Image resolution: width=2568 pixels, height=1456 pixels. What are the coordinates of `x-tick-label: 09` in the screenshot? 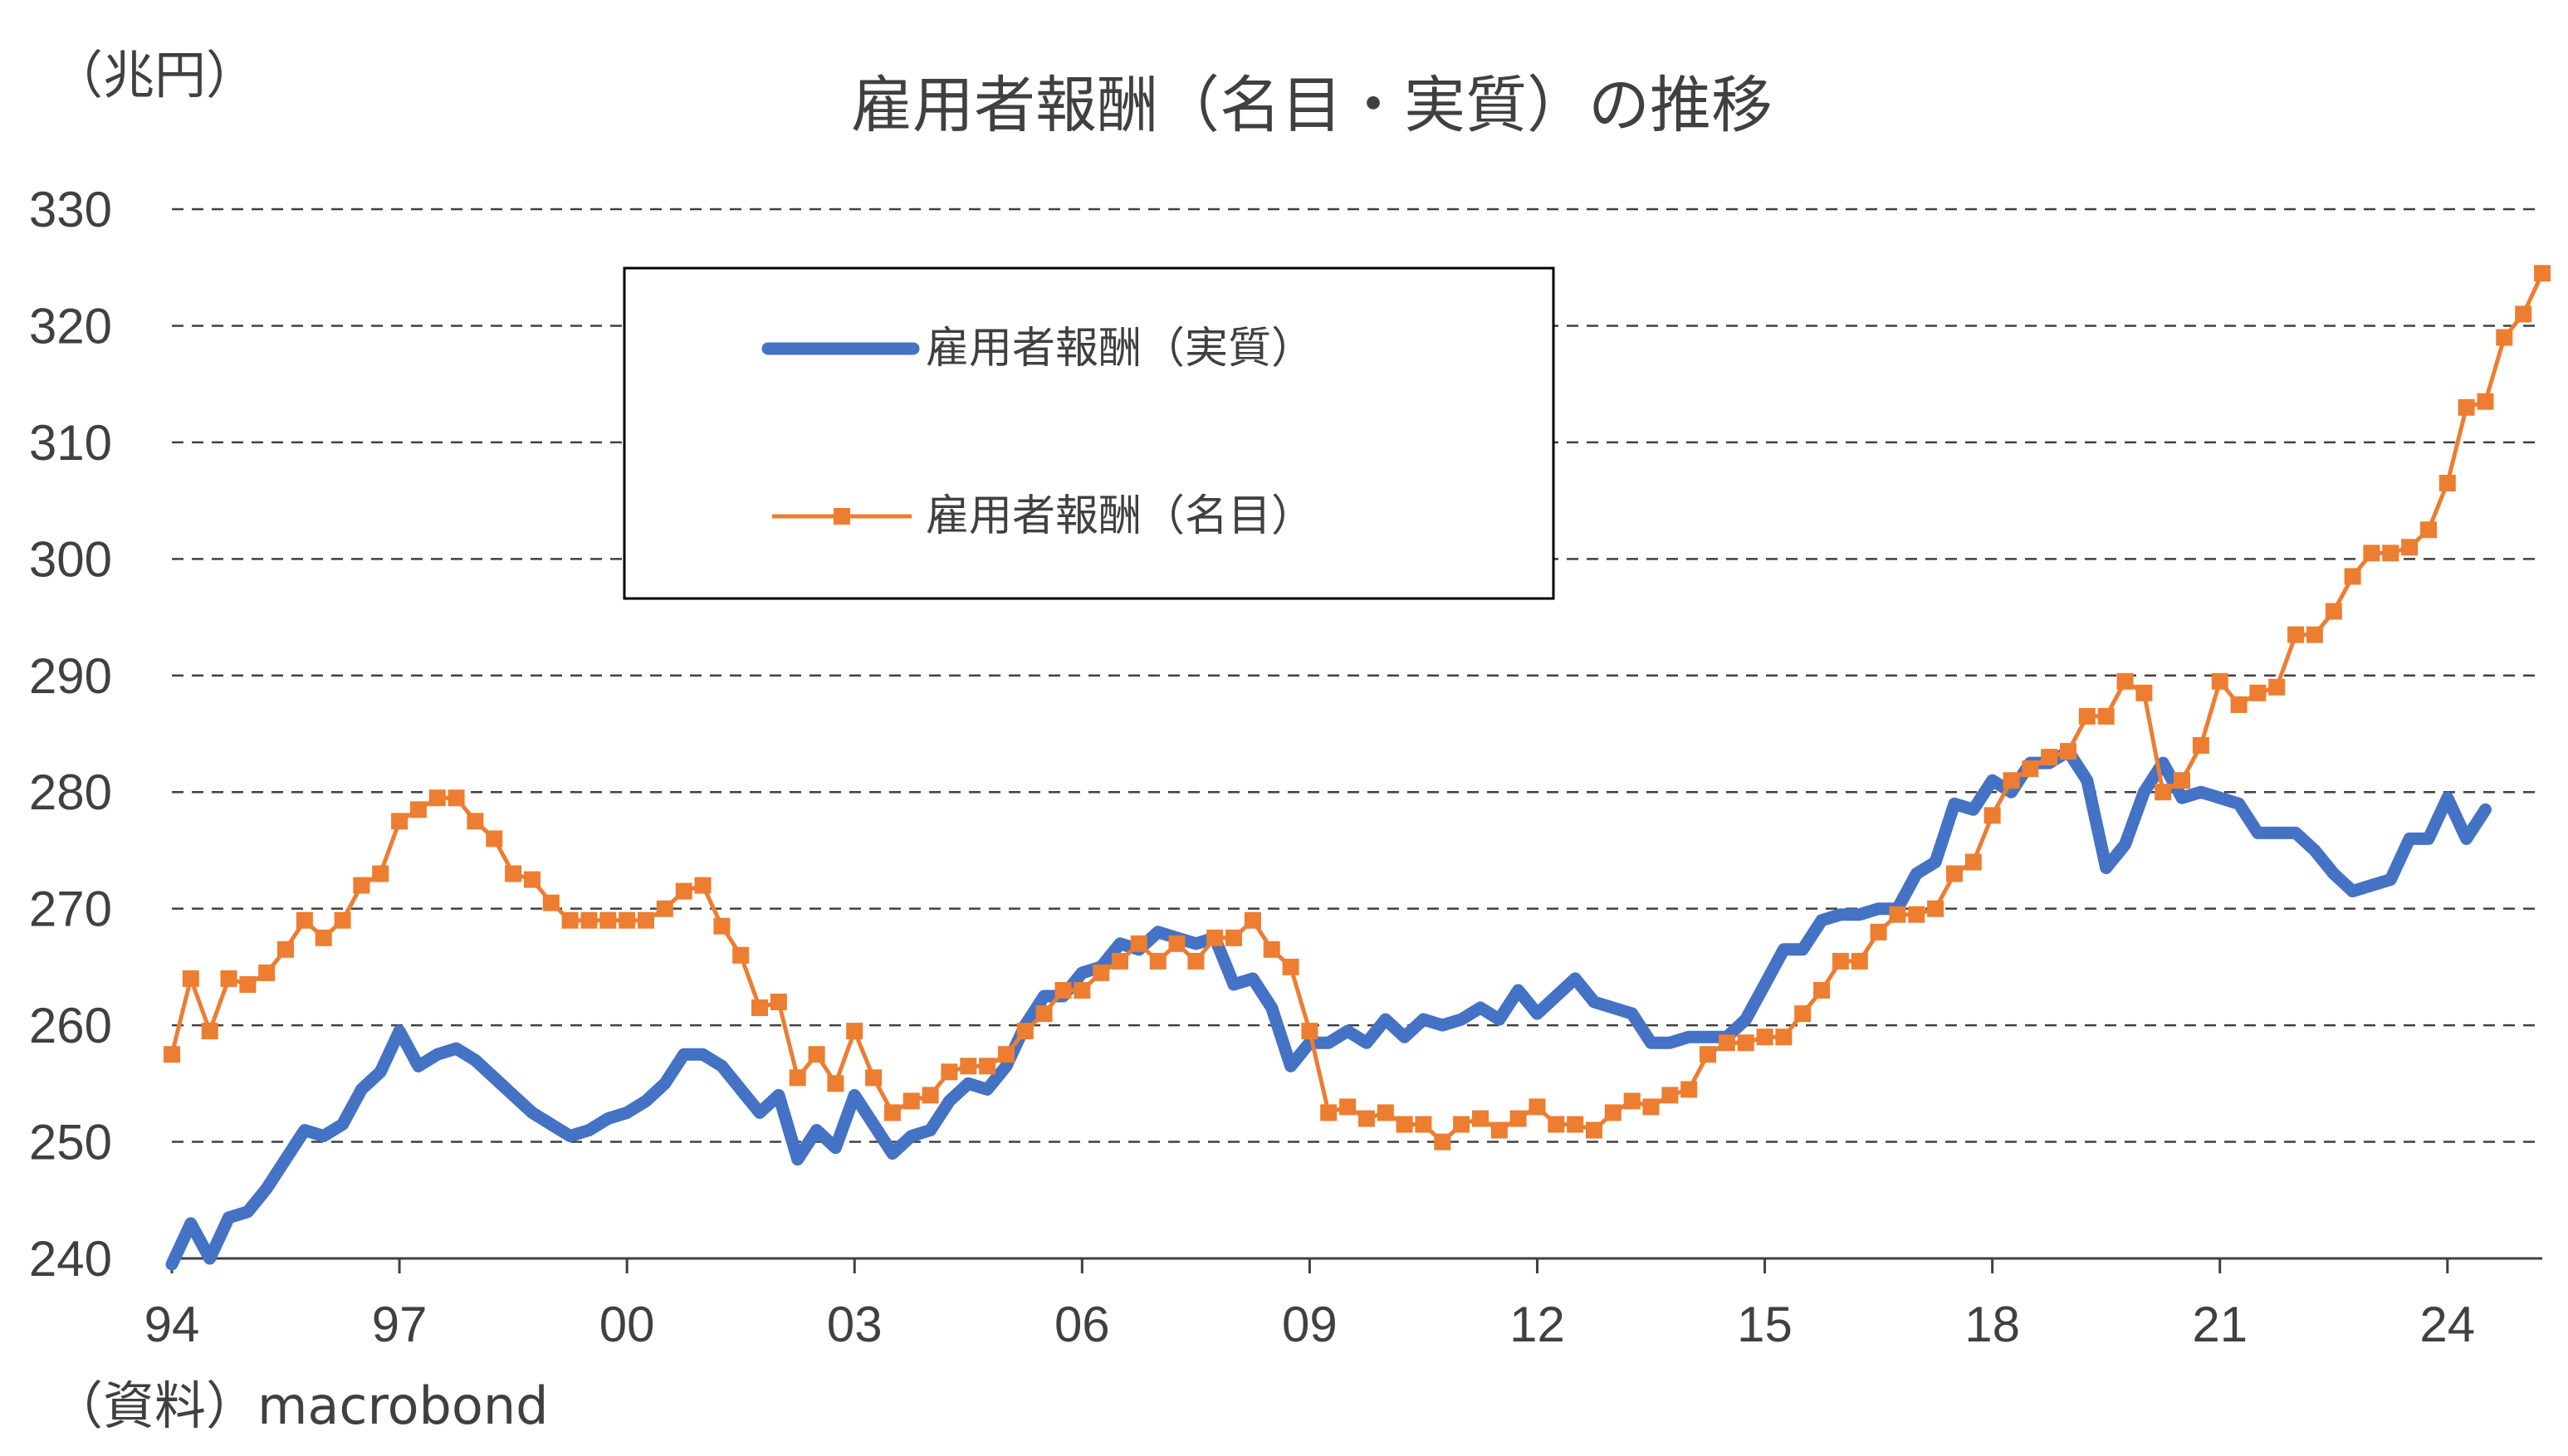 It's located at (1310, 1324).